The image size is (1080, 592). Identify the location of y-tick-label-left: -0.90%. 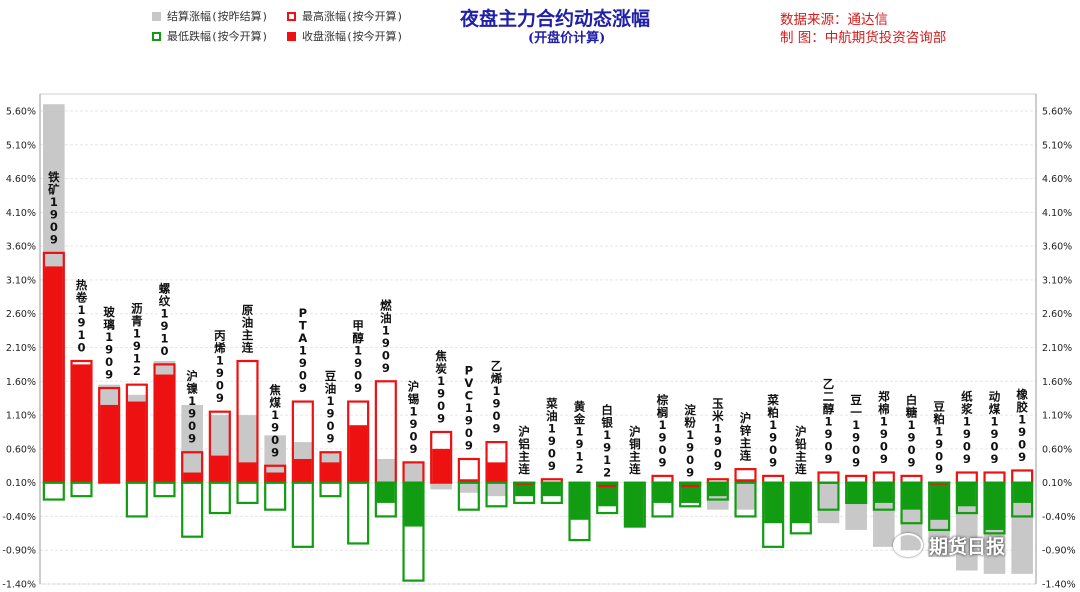
(19, 551).